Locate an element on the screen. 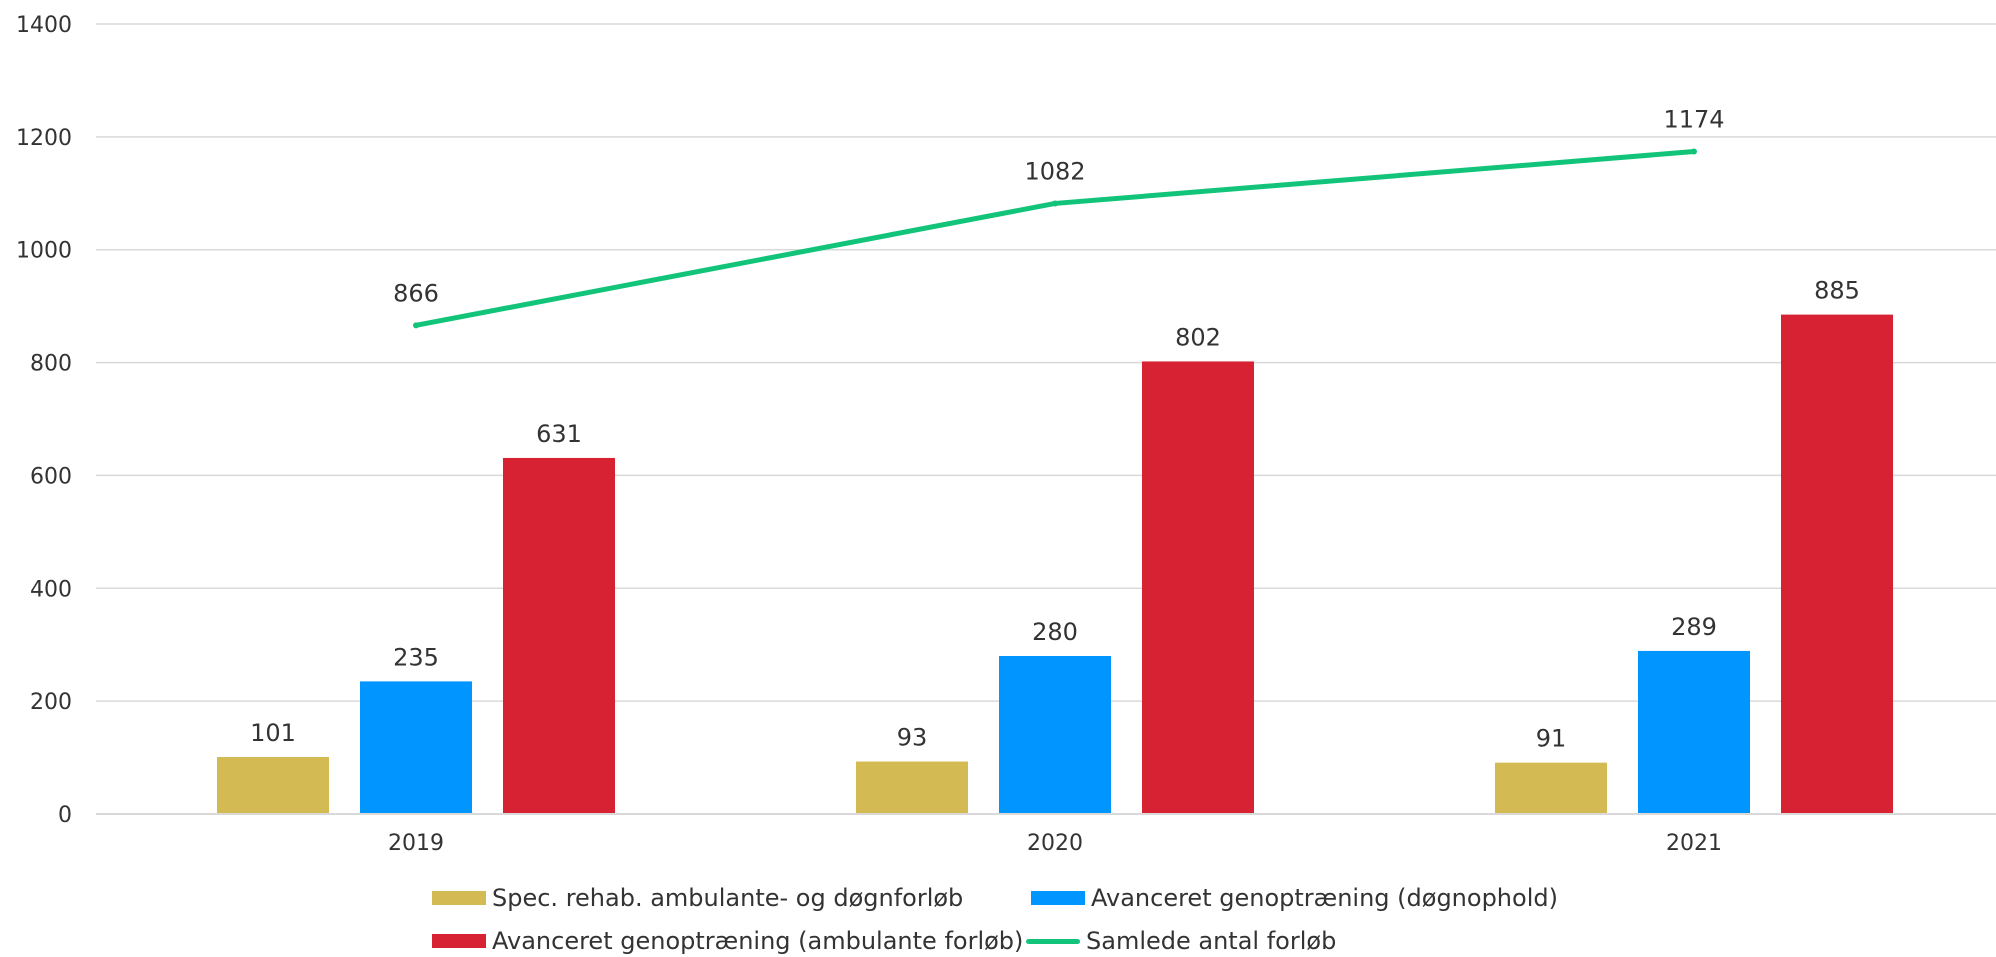 This screenshot has width=1996, height=957. line-point-samlede-2020 is located at coordinates (1055, 203).